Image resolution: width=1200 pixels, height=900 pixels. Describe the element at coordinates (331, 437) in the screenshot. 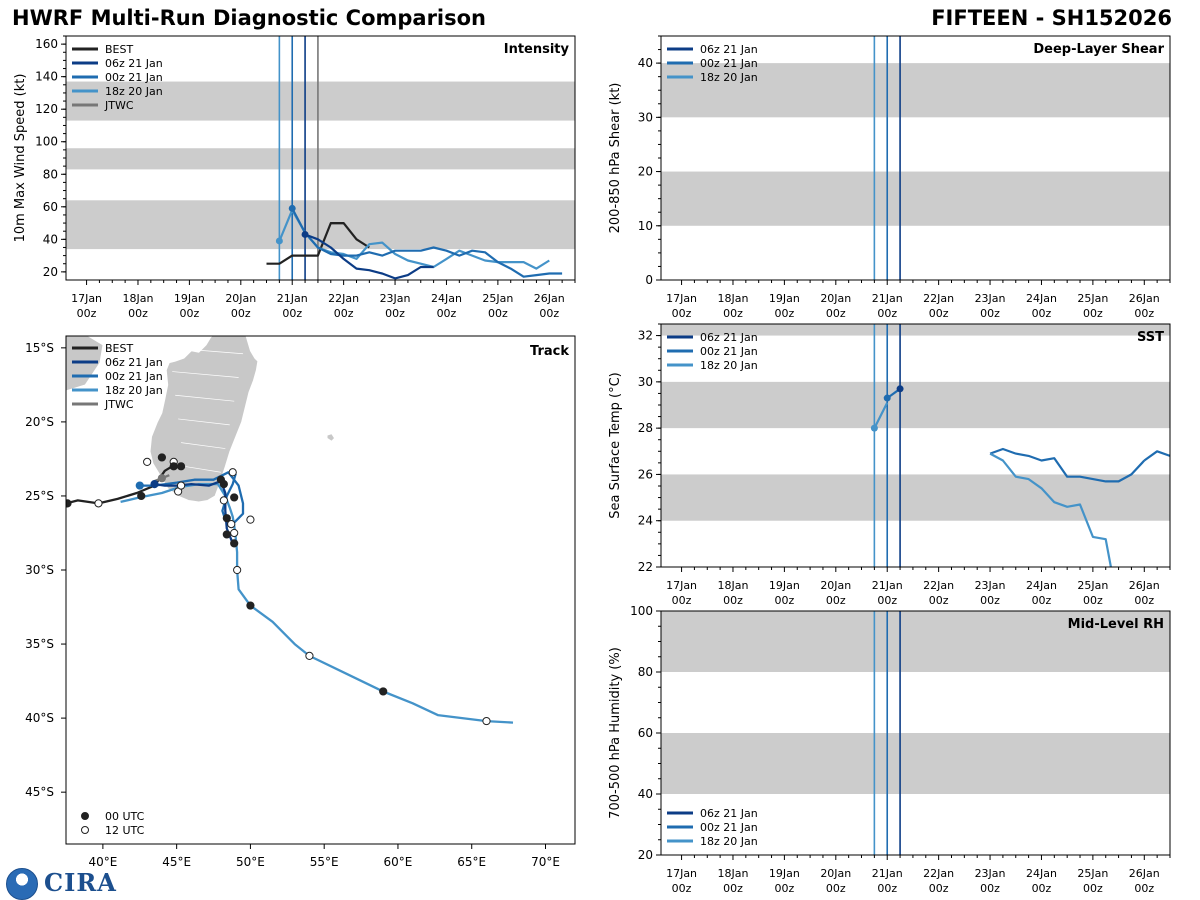

I see `land-reunion` at that location.